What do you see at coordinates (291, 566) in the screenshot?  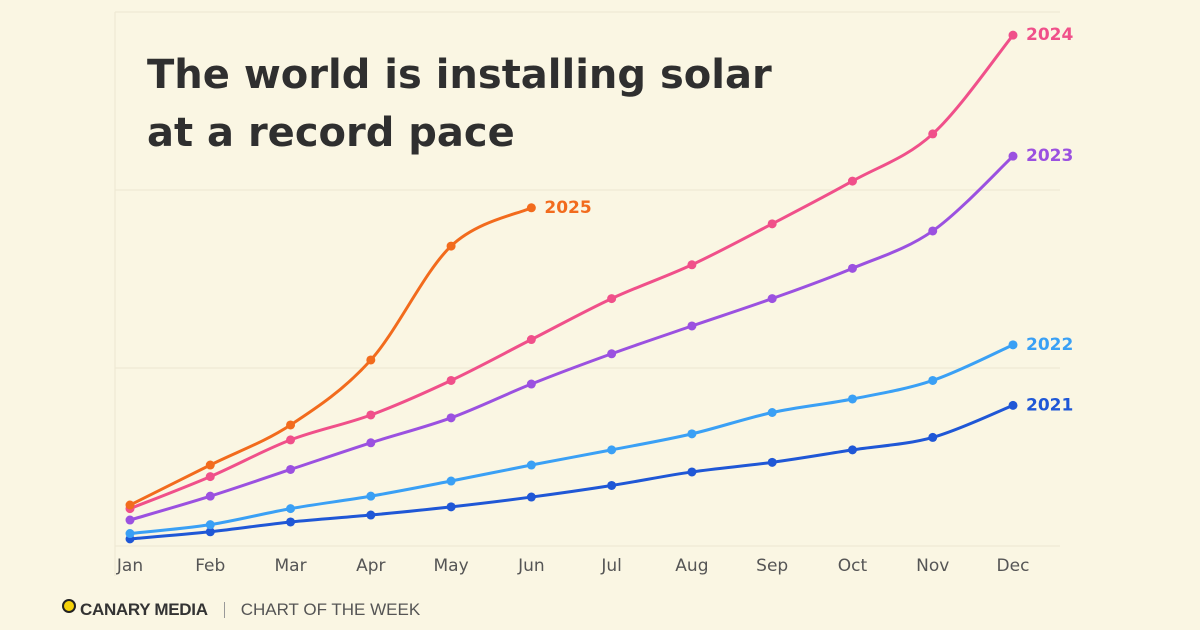 I see `x-tick-label: Mar` at bounding box center [291, 566].